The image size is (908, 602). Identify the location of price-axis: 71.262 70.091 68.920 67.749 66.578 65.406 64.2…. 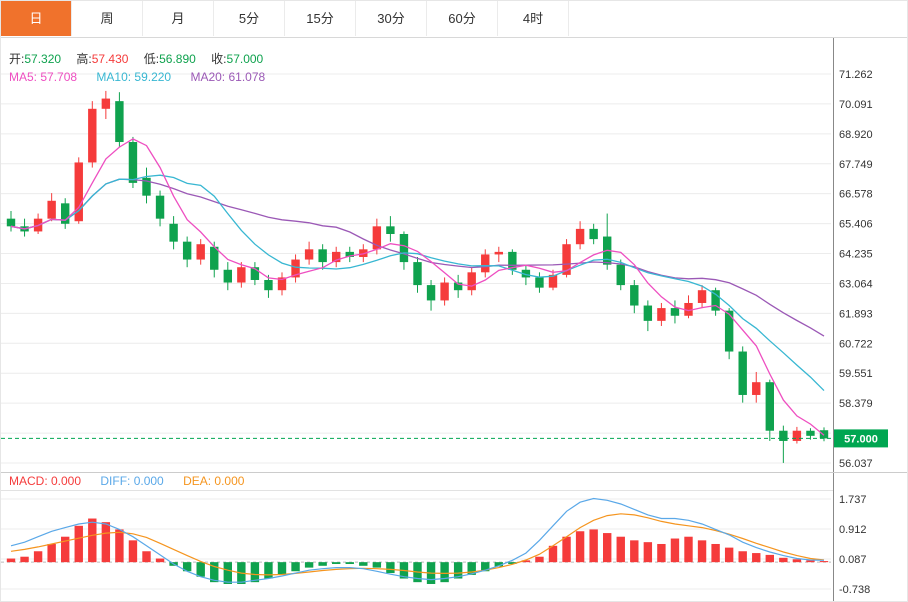
(856, 332).